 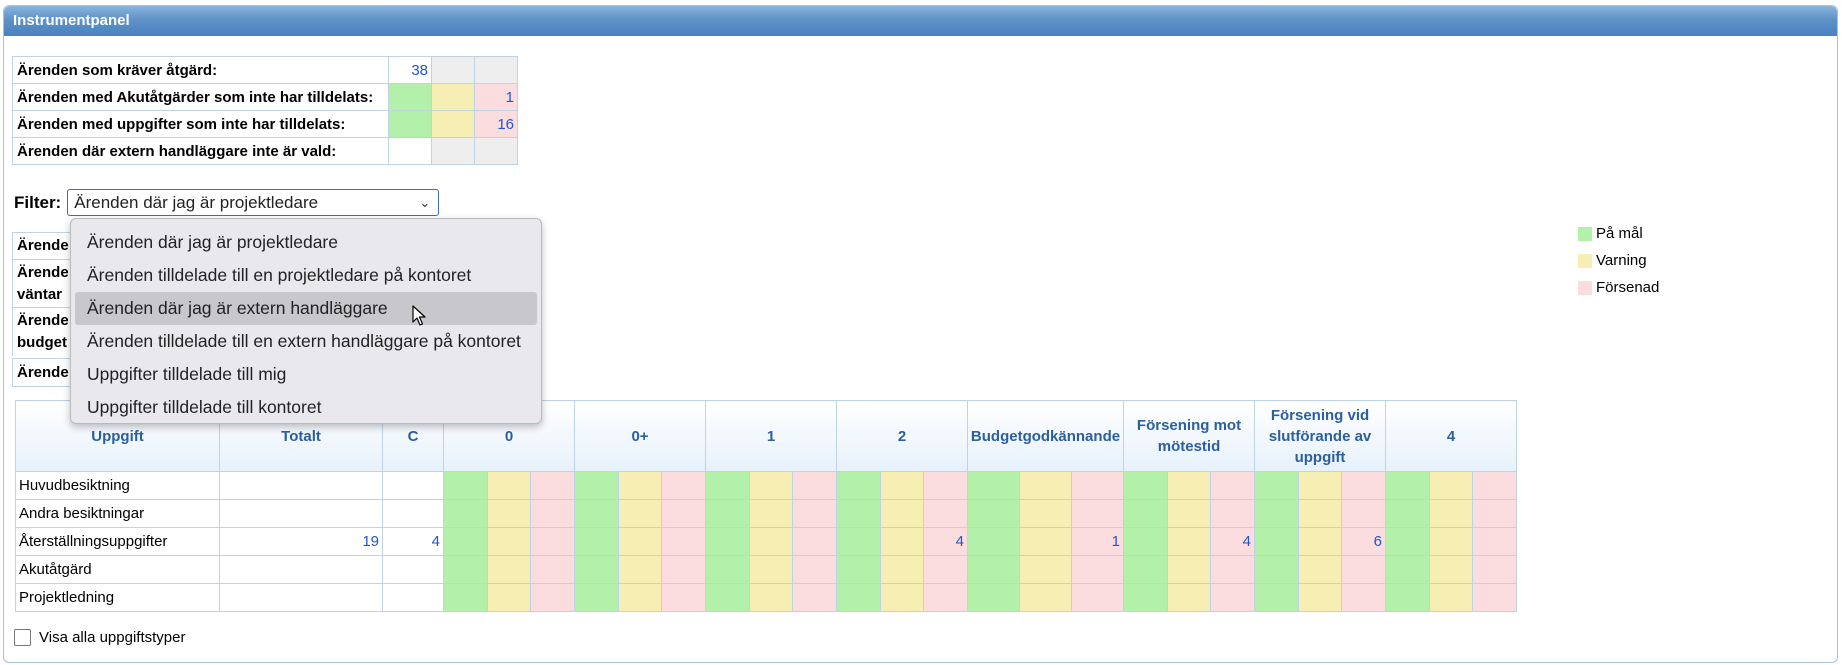 I want to click on table-row: Projektledning, so click(x=766, y=597).